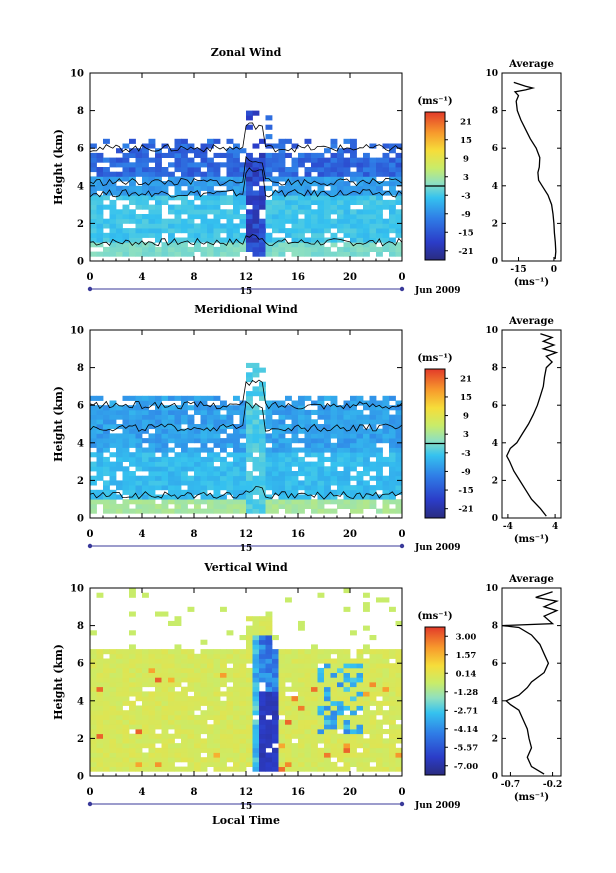  What do you see at coordinates (466, 674) in the screenshot?
I see `colorbar-tick-label: 0.14` at bounding box center [466, 674].